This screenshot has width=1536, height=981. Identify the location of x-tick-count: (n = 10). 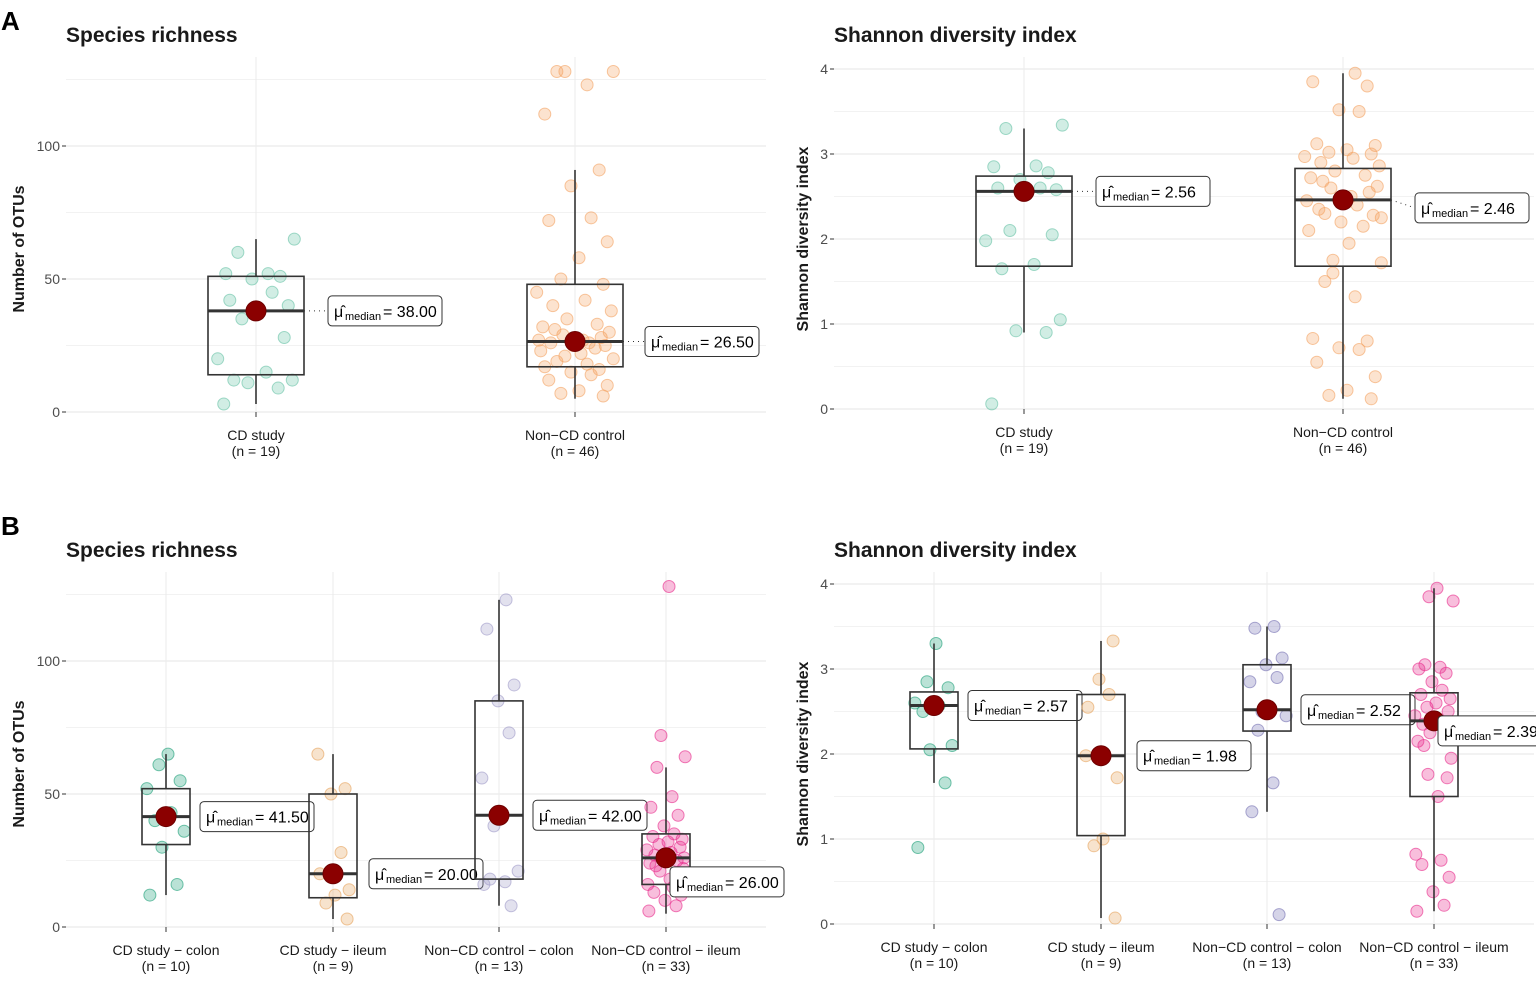
(166, 966).